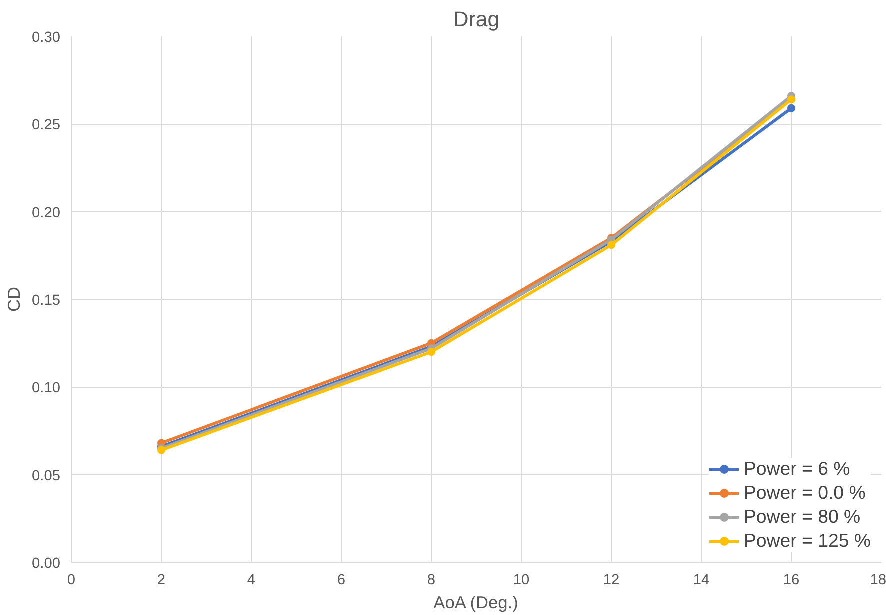 This screenshot has height=615, width=886. What do you see at coordinates (797, 469) in the screenshot?
I see `legend-label: Power = 6 %` at bounding box center [797, 469].